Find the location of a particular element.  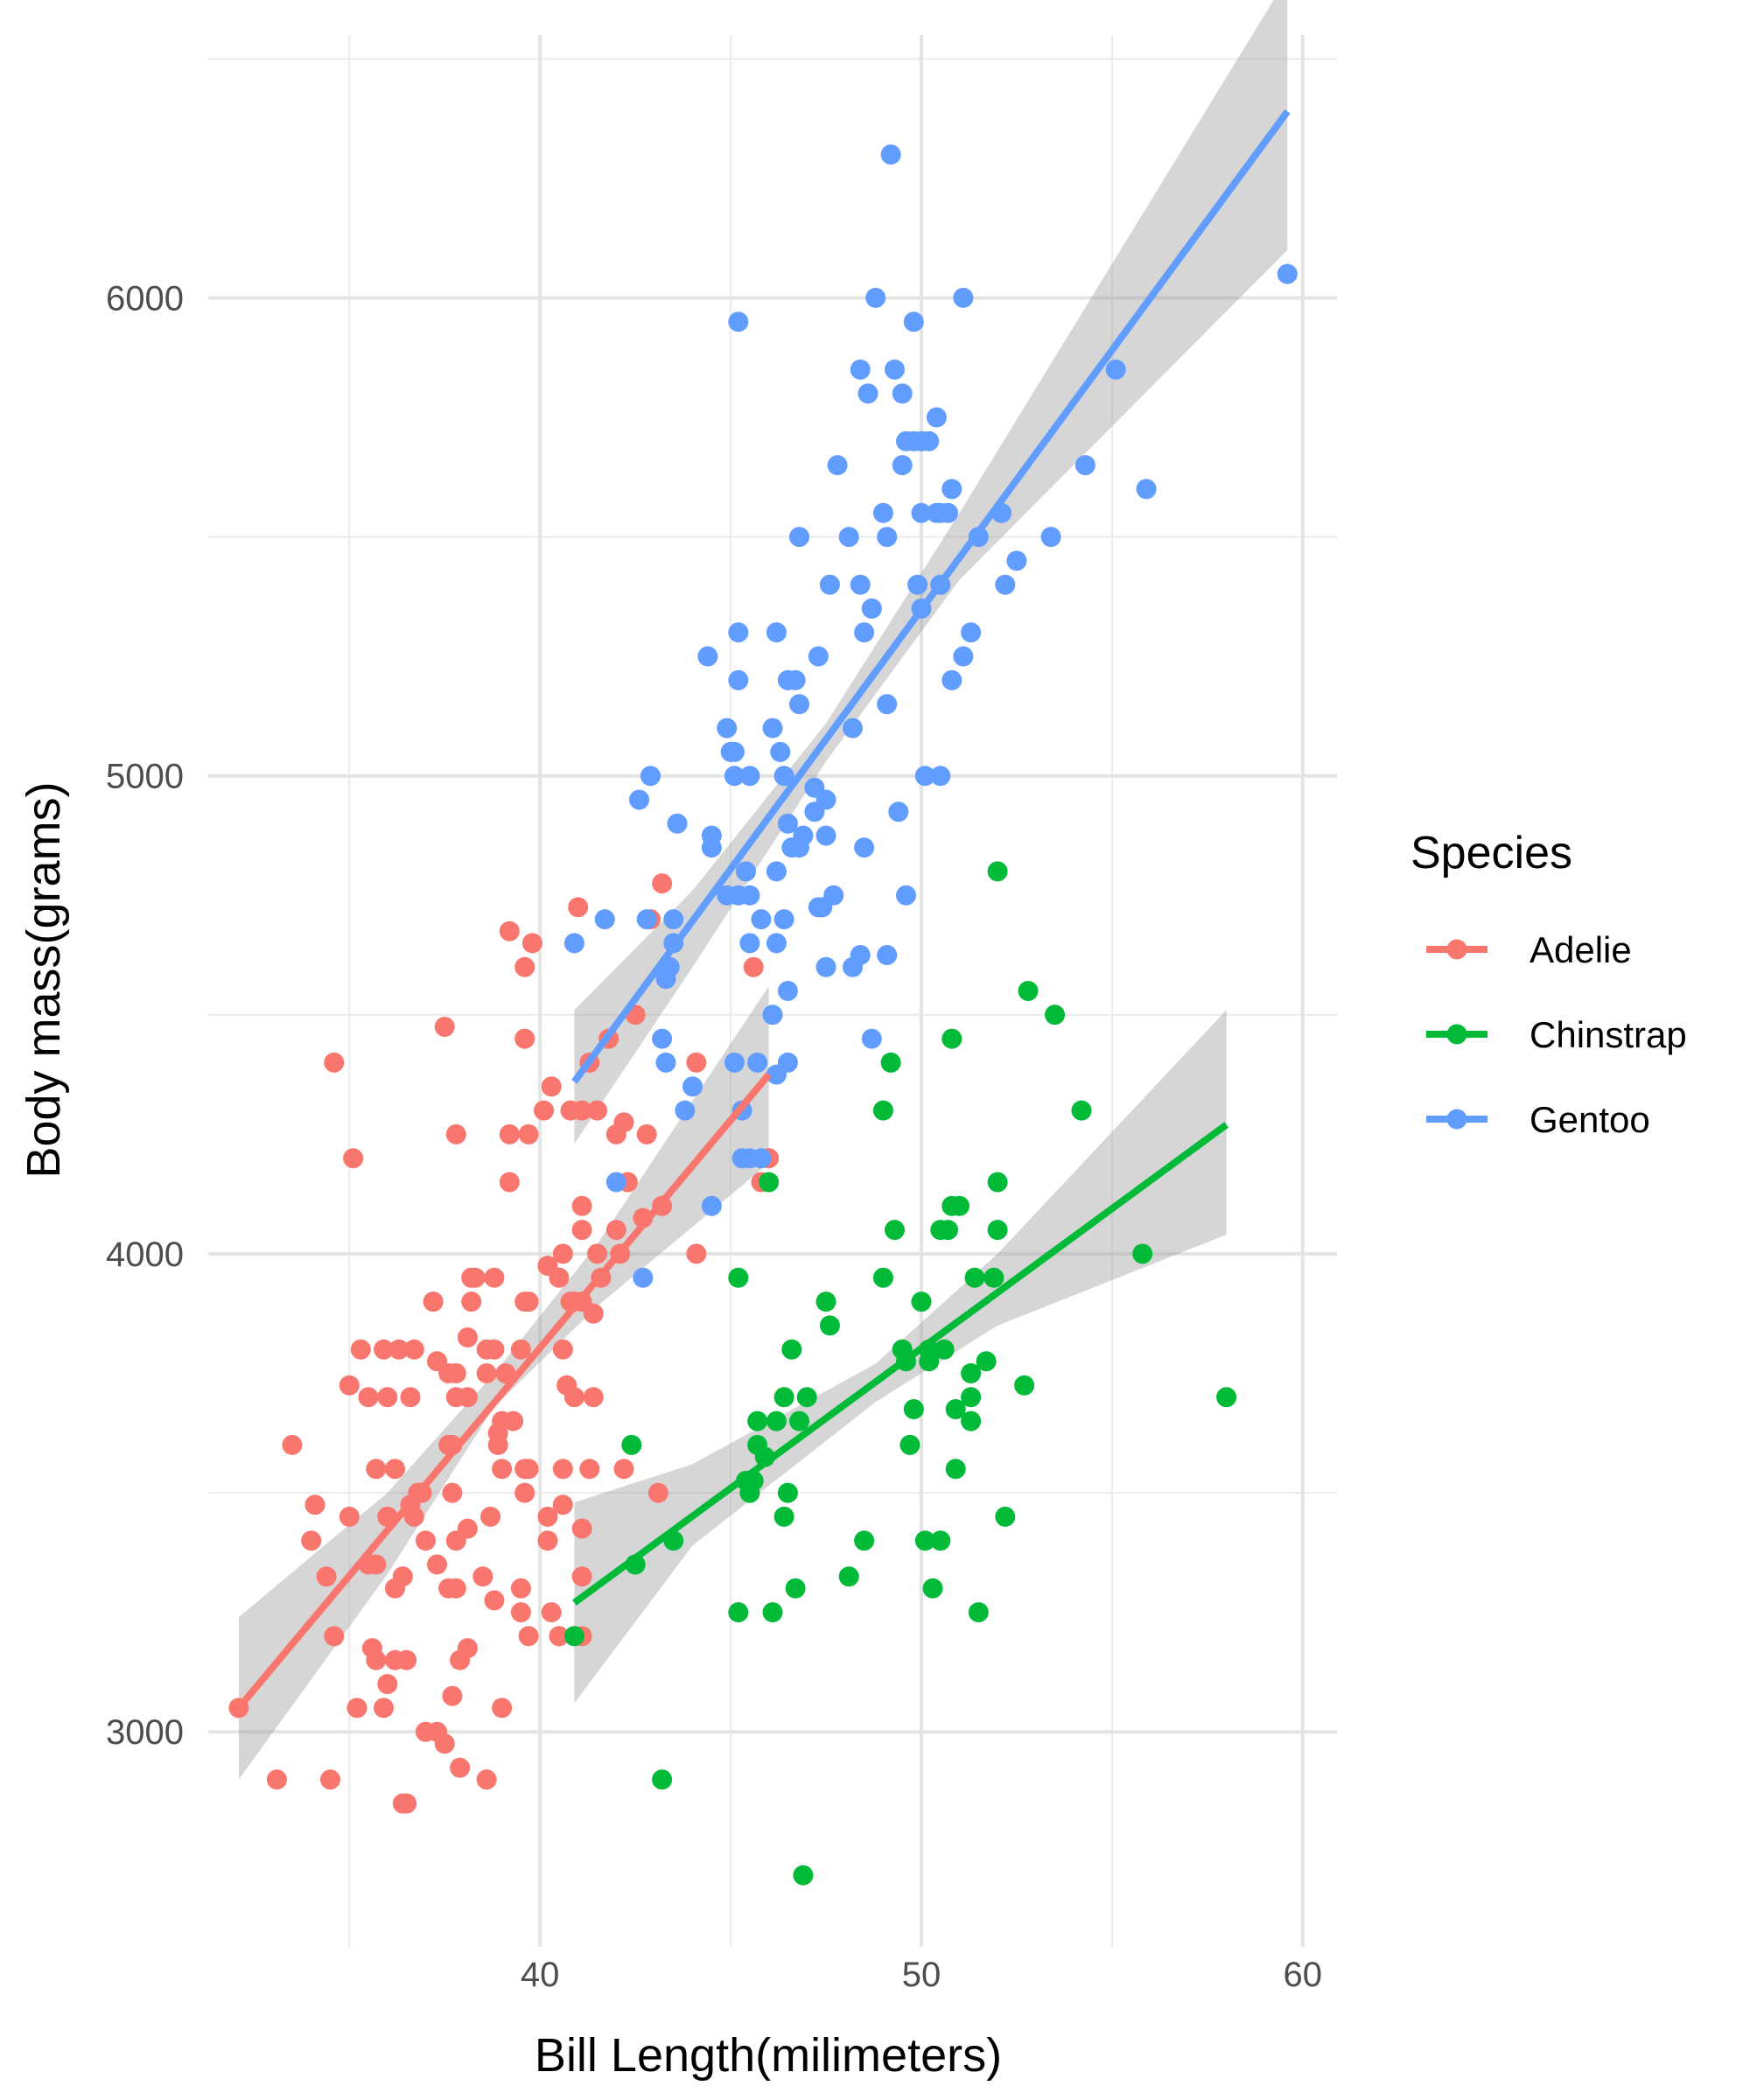

y-tick-label: 5000 is located at coordinates (145, 777).